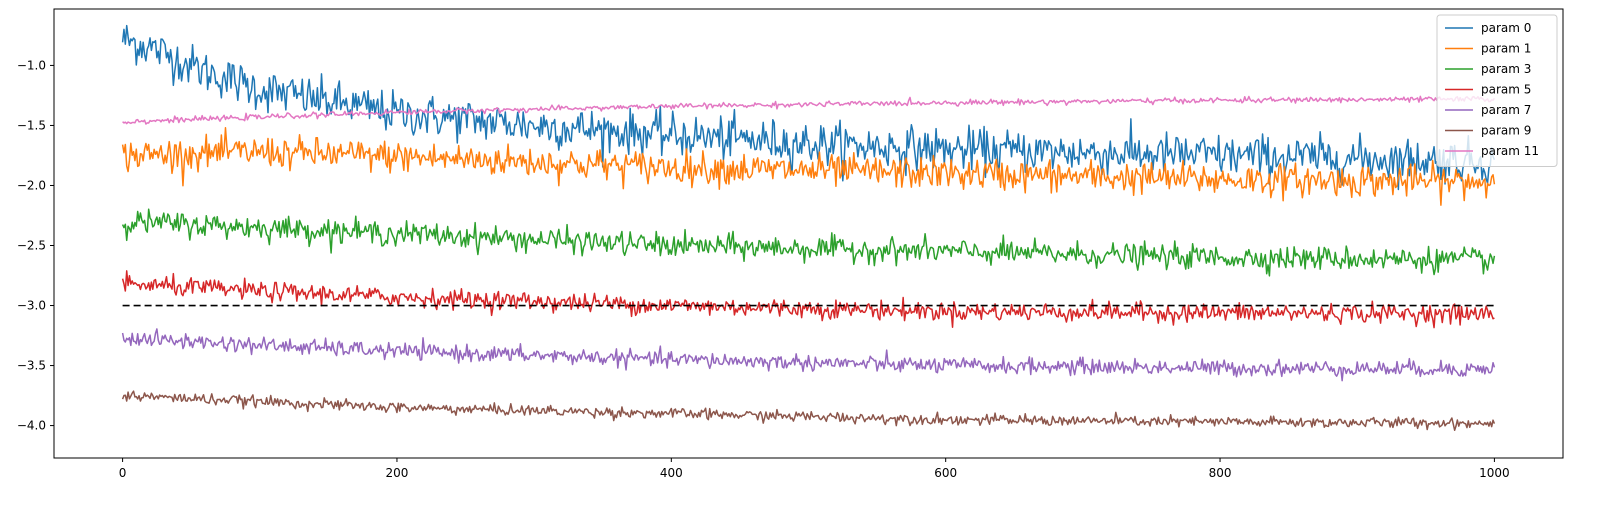  I want to click on legend-label: param 11, so click(1510, 151).